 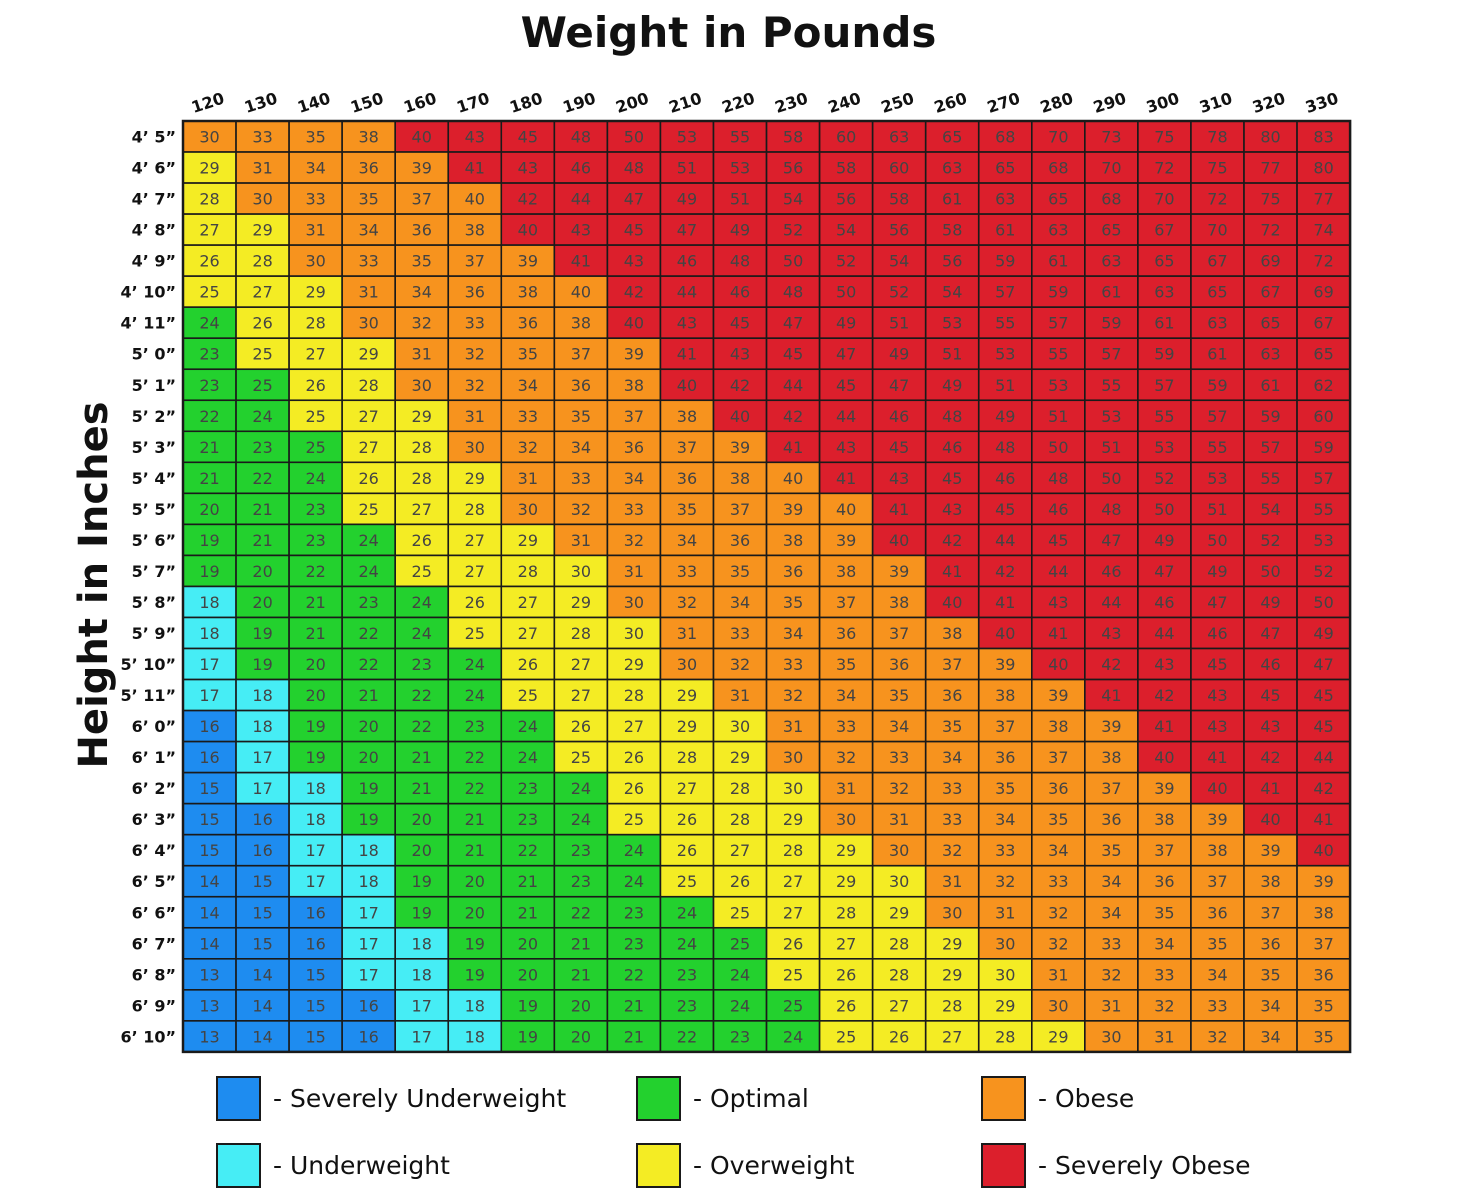 What do you see at coordinates (315, 571) in the screenshot?
I see `cell-value-label: 22` at bounding box center [315, 571].